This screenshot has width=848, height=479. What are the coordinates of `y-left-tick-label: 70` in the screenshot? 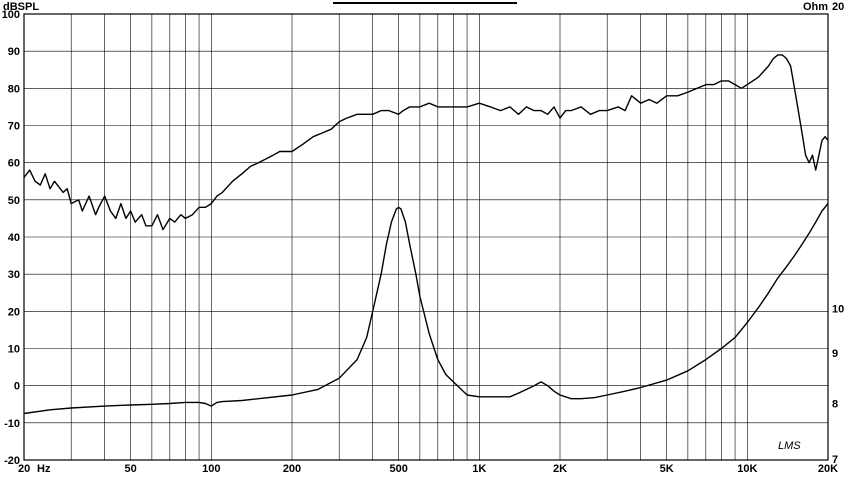 It's located at (14, 127).